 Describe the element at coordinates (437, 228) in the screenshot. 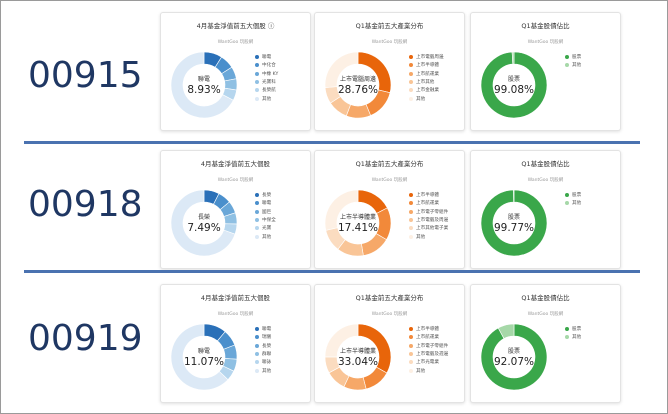

I see `legend-item: 上市其他電子業` at that location.